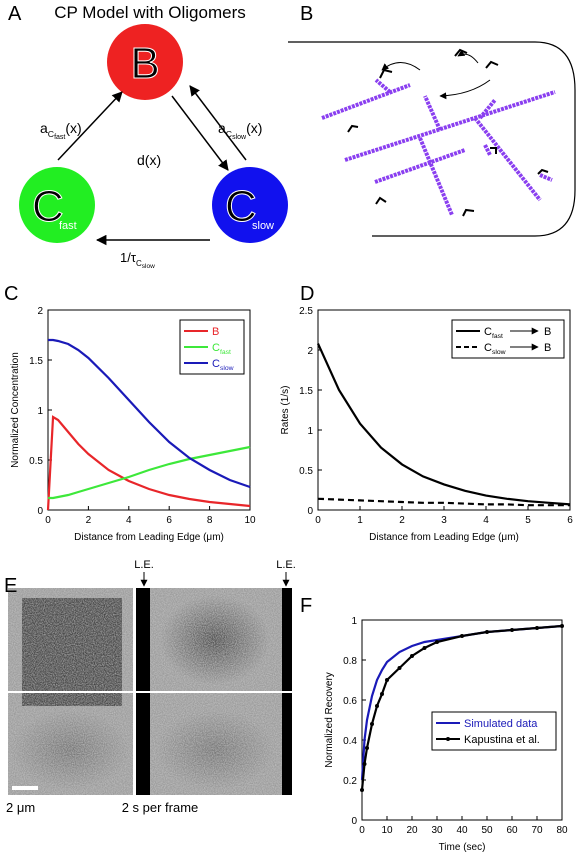 The width and height of the screenshot is (580, 853). Describe the element at coordinates (160, 807) in the screenshot. I see `caption: 2 s per frame` at that location.